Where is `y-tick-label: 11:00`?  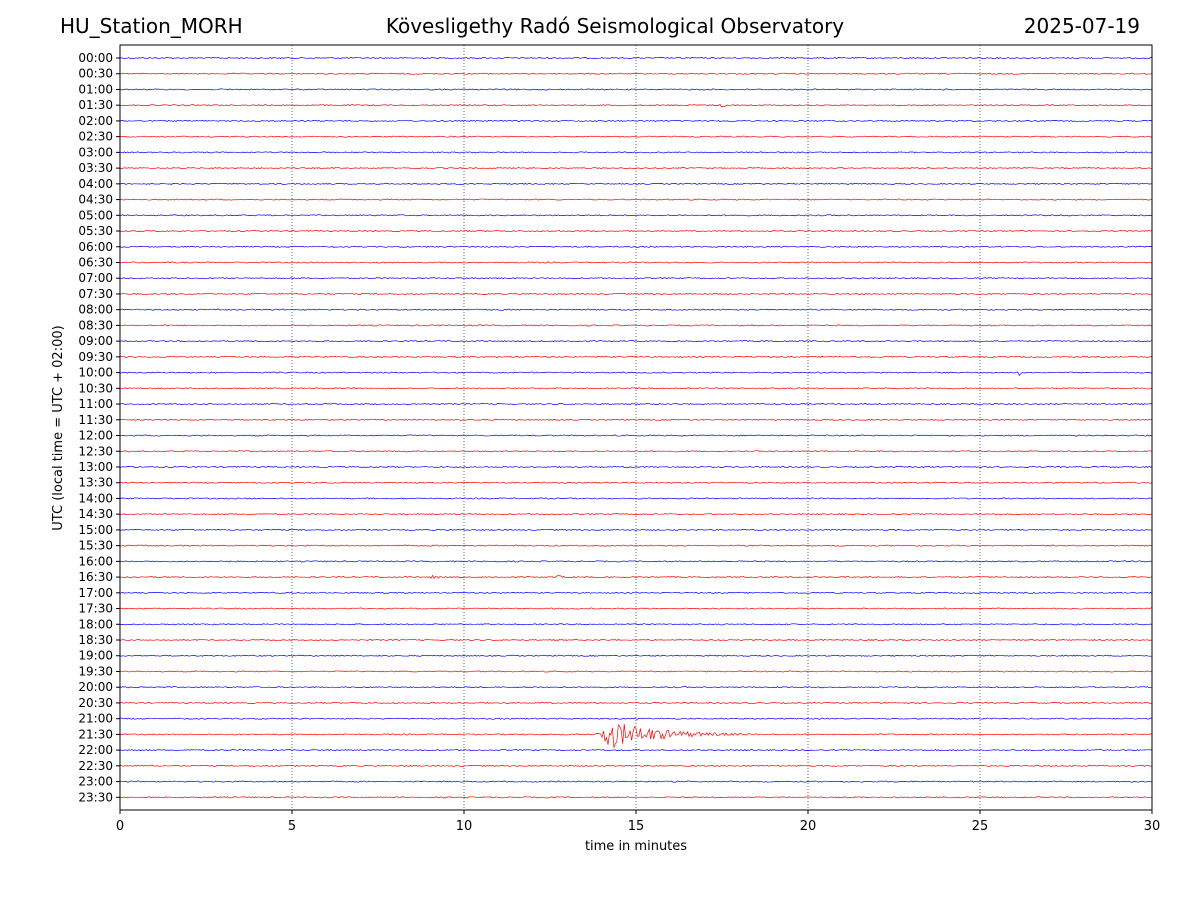 y-tick-label: 11:00 is located at coordinates (95, 404).